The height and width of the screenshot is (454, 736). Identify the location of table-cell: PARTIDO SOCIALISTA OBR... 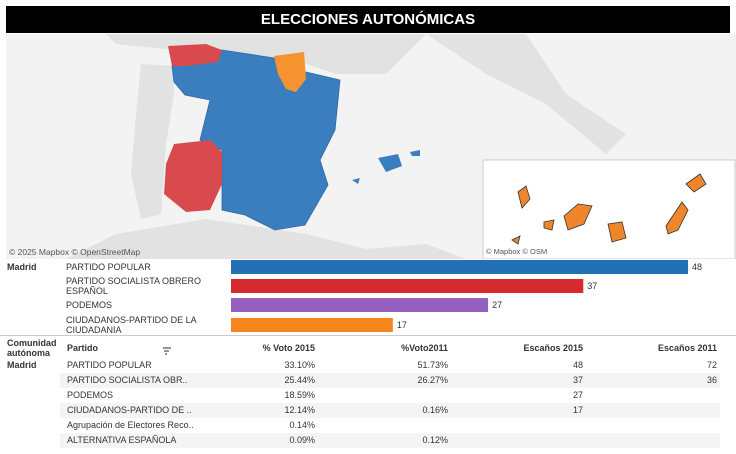
(127, 380).